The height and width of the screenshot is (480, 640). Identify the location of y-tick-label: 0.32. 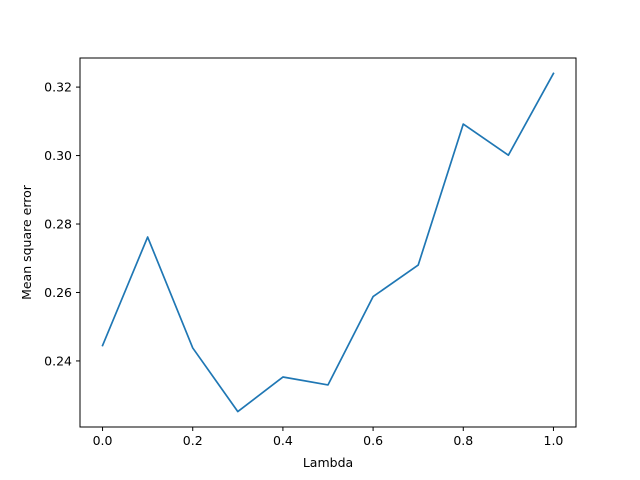
(58, 87).